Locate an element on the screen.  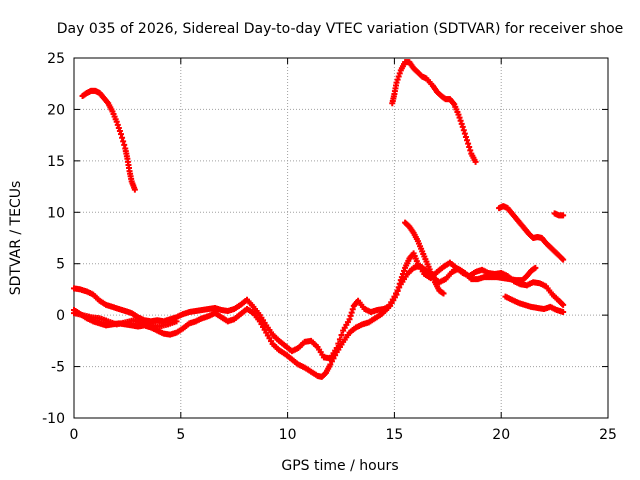
y-tick-label: 15 is located at coordinates (56, 162).